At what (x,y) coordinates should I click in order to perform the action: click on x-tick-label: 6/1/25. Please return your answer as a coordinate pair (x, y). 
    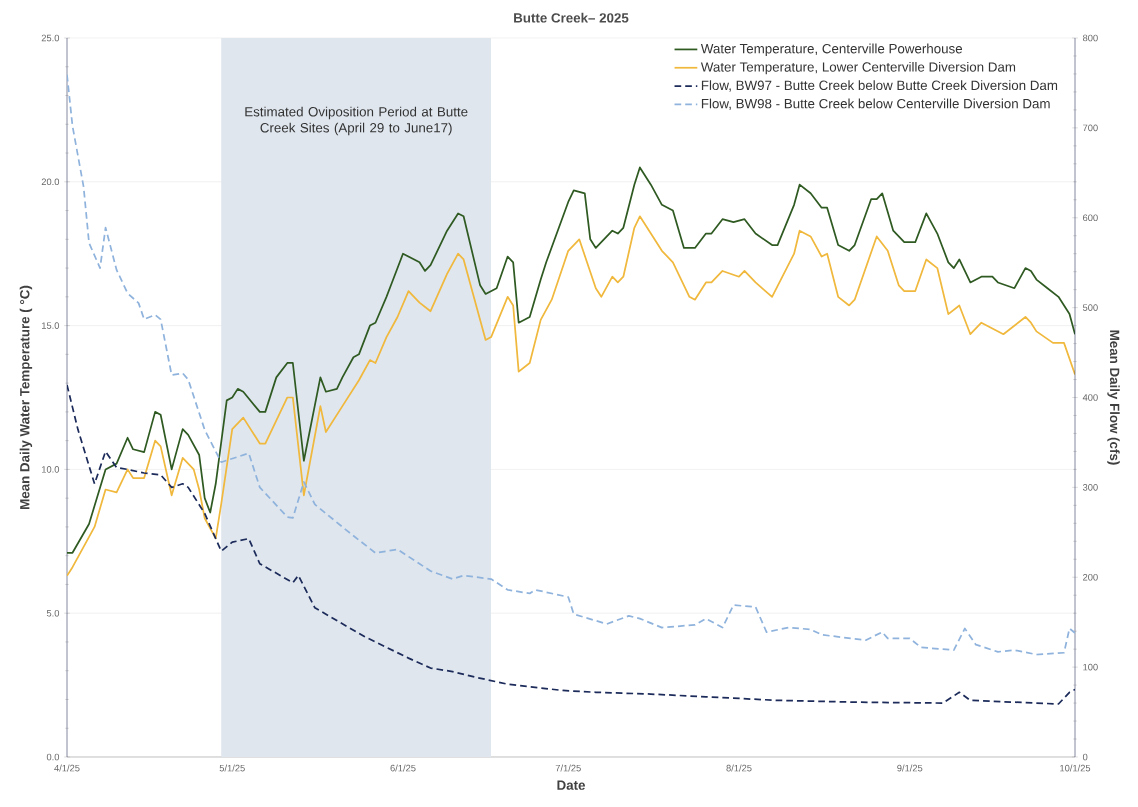
    Looking at the image, I should click on (403, 768).